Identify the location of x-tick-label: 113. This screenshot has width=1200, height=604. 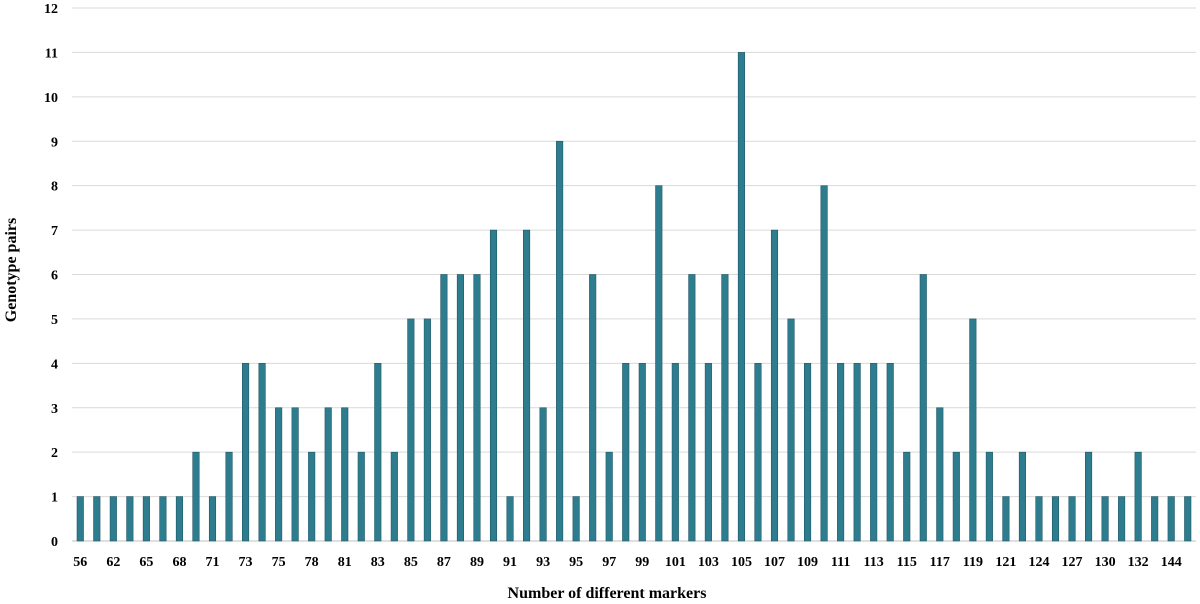
(874, 562).